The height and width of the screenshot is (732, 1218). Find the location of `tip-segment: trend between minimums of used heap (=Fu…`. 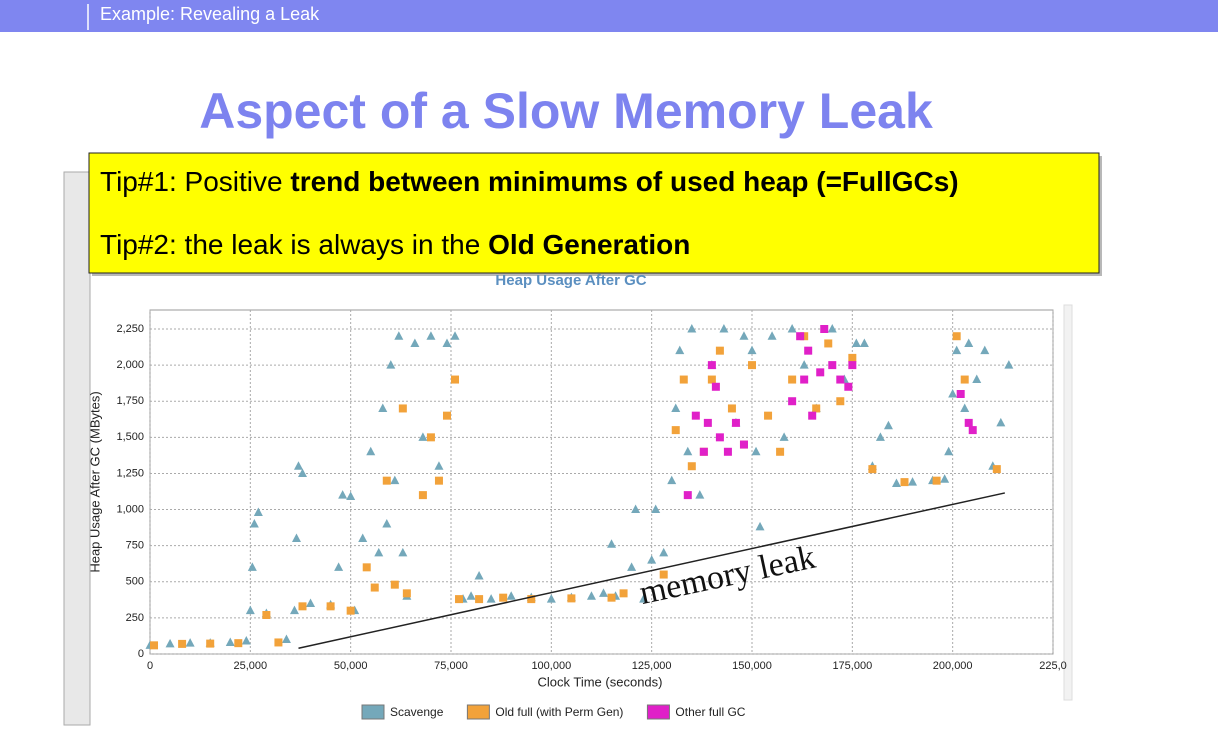

tip-segment: trend between minimums of used heap (=Fu… is located at coordinates (624, 181).